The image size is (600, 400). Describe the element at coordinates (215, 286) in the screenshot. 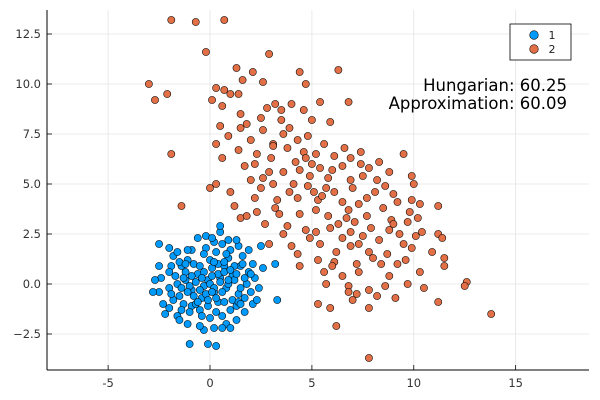

I see `series-1-points` at that location.